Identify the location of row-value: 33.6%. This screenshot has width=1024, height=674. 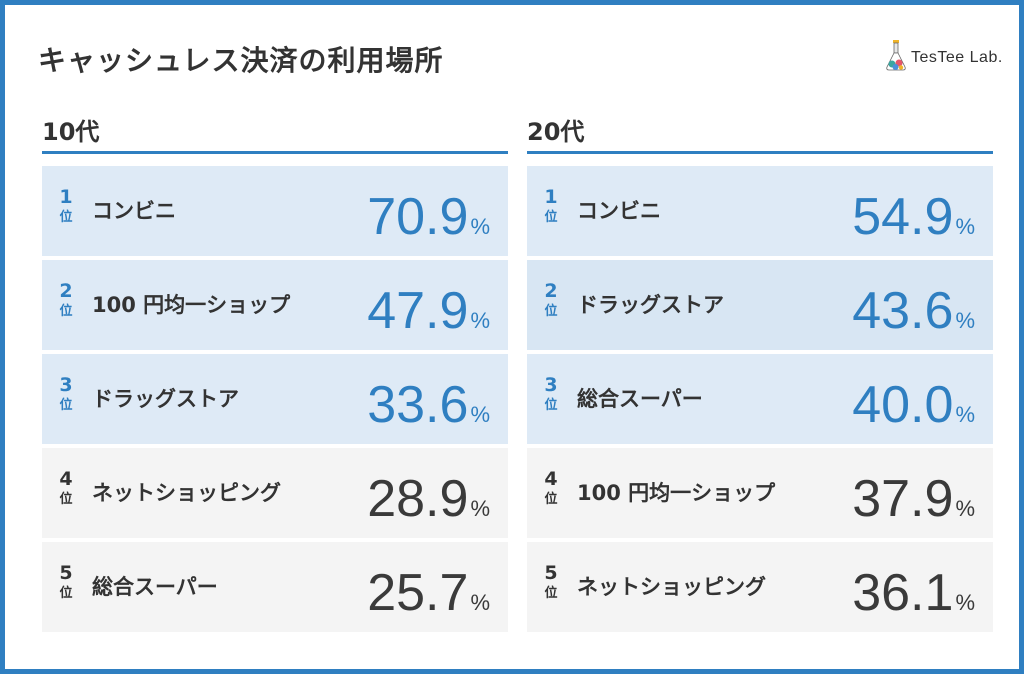
(428, 405).